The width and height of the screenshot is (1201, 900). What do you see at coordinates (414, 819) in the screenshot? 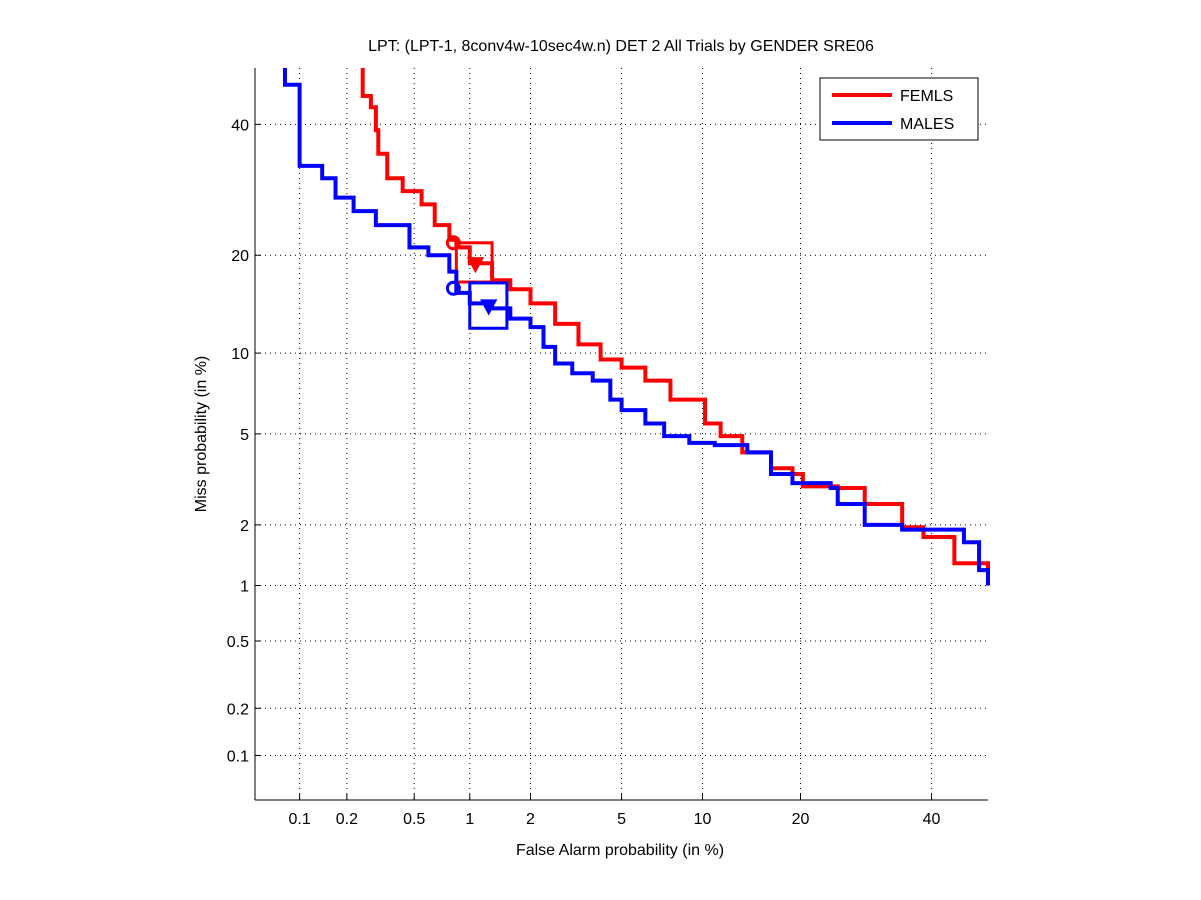
I see `x-tick-label: 0.5` at bounding box center [414, 819].